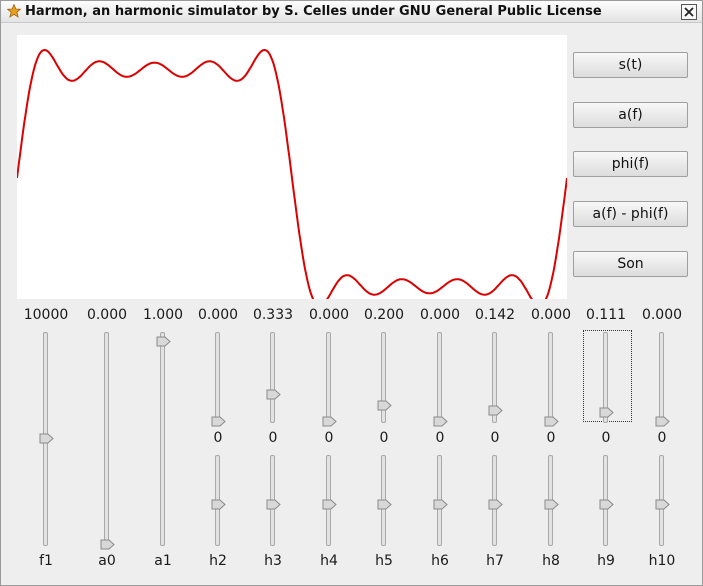 The height and width of the screenshot is (586, 703). I want to click on slider-label: h10, so click(662, 561).